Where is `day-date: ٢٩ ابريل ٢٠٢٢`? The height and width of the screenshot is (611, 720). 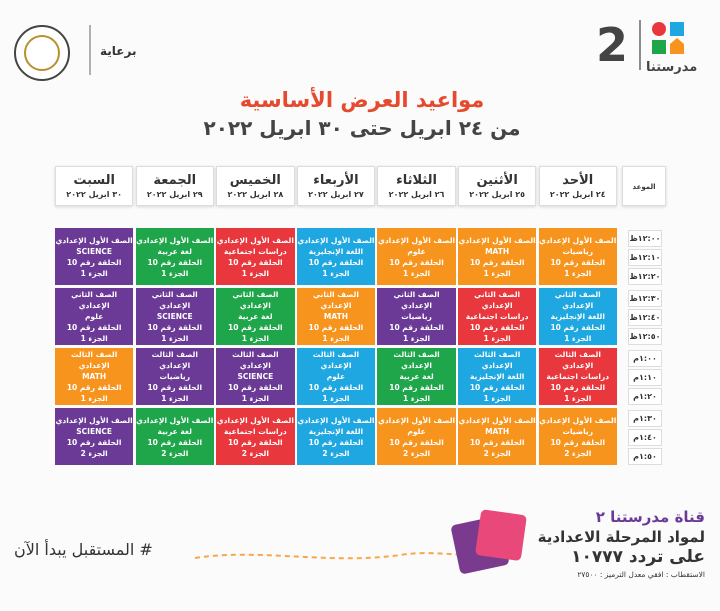
day-date: ٢٩ ابريل ٢٠٢٢ is located at coordinates (174, 194).